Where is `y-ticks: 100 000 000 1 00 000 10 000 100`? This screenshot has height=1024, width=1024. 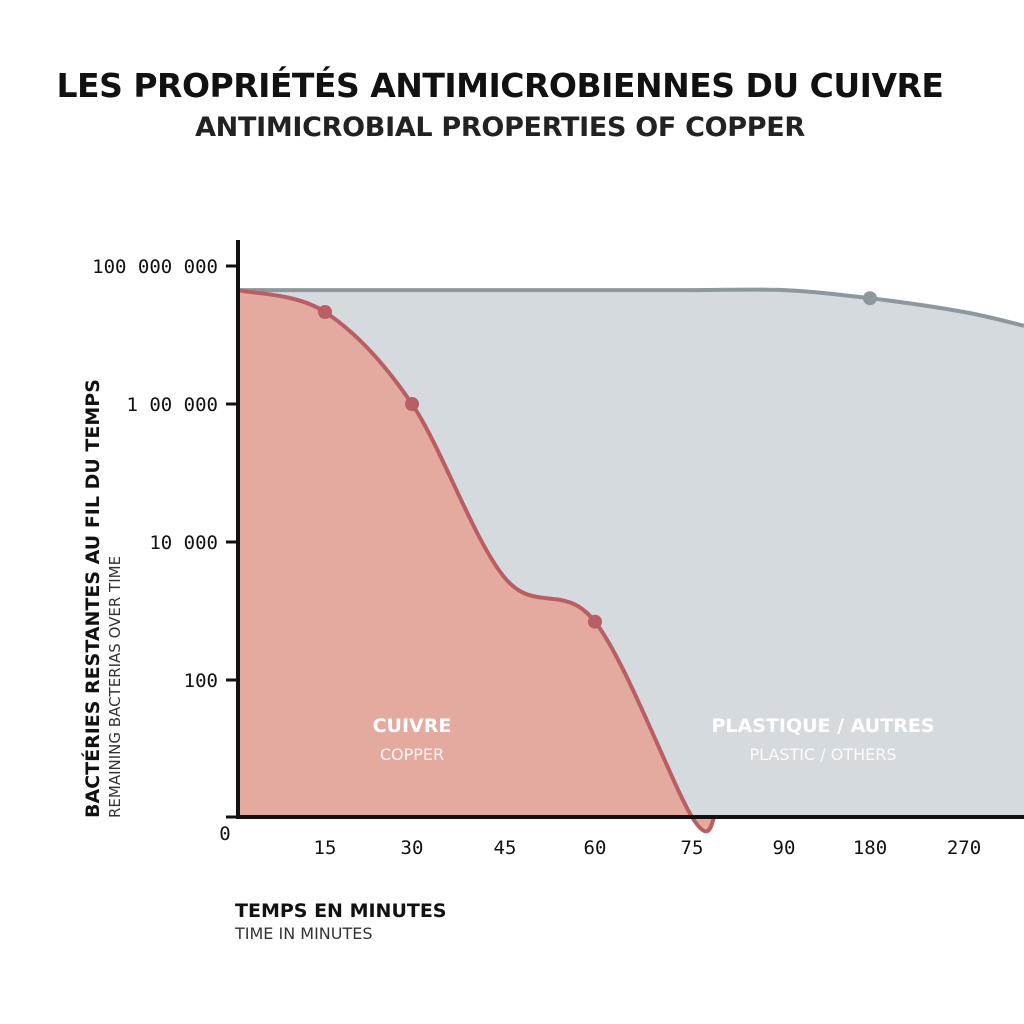 y-ticks: 100 000 000 1 00 000 10 000 100 is located at coordinates (165, 537).